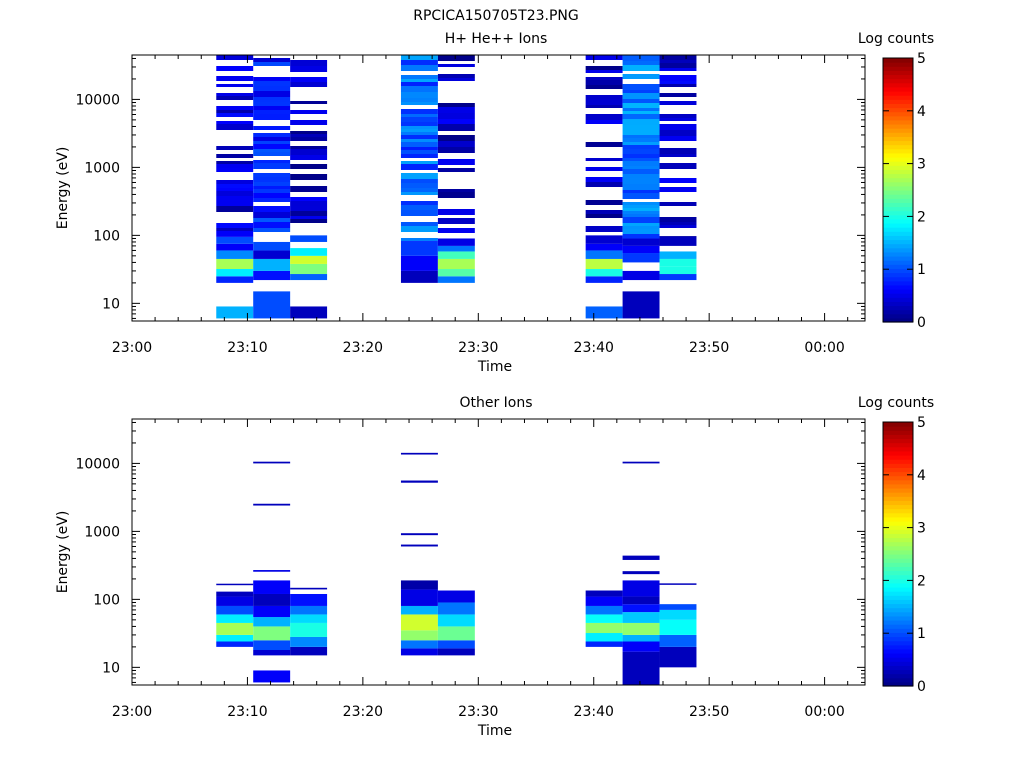  I want to click on x-tick-label: 23:30, so click(478, 348).